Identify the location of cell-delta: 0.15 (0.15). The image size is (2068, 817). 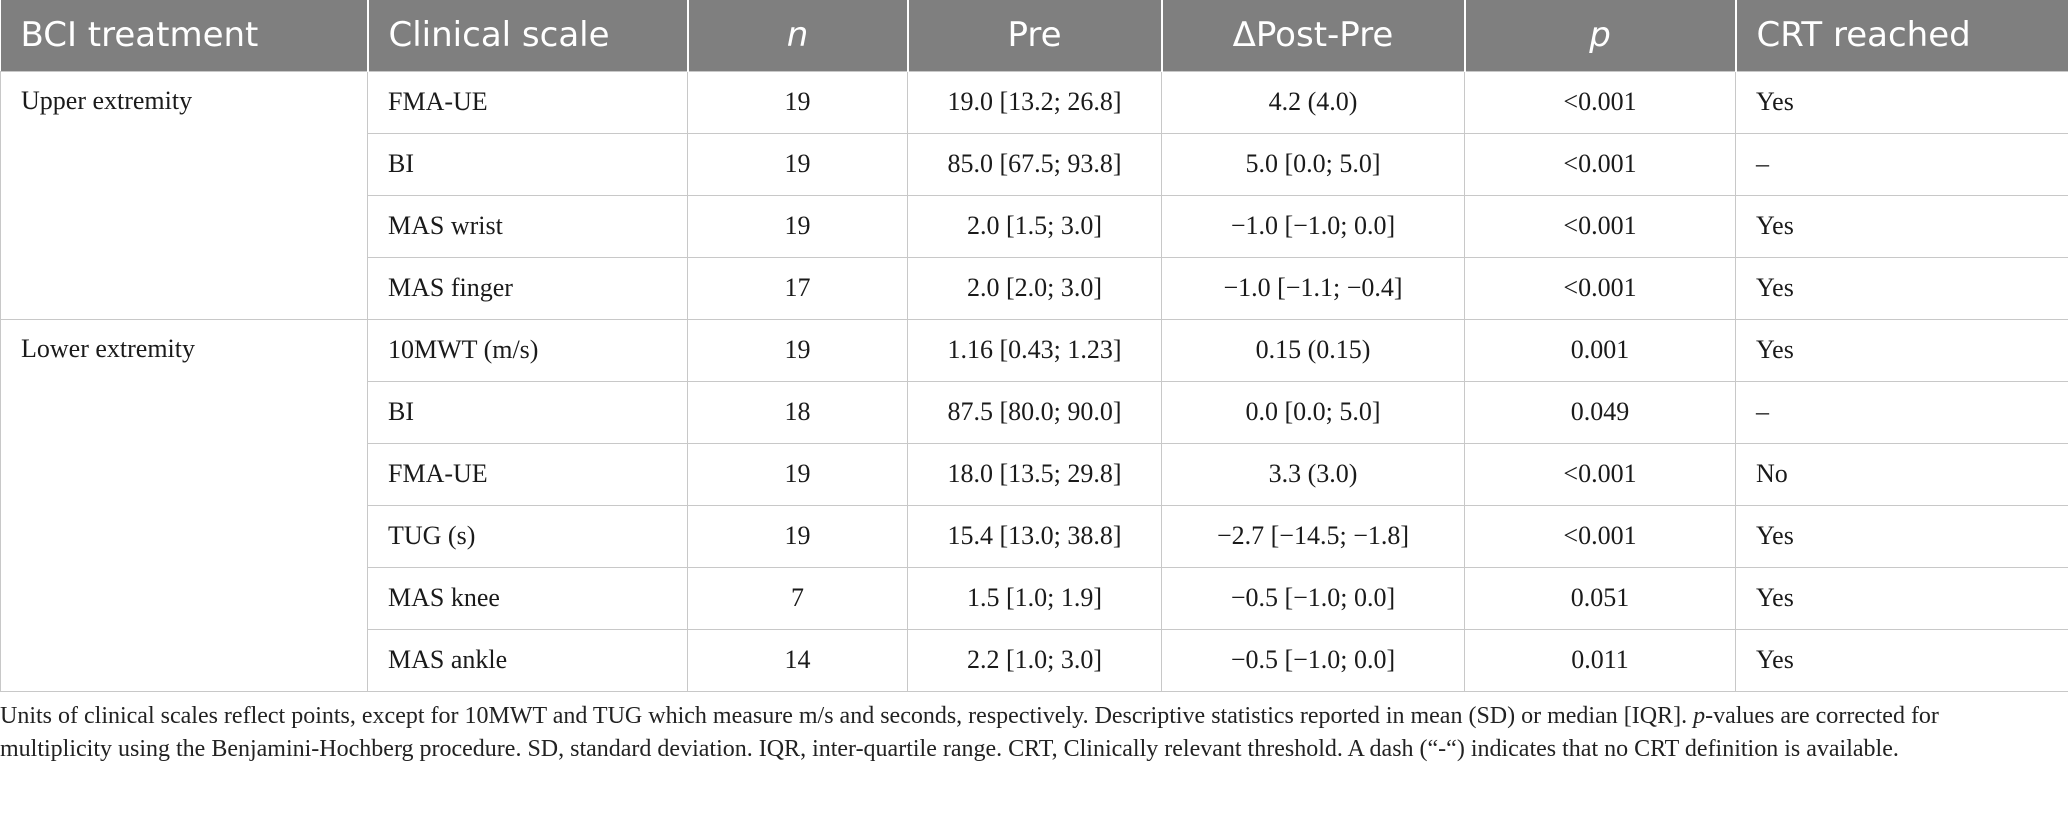
(1313, 350).